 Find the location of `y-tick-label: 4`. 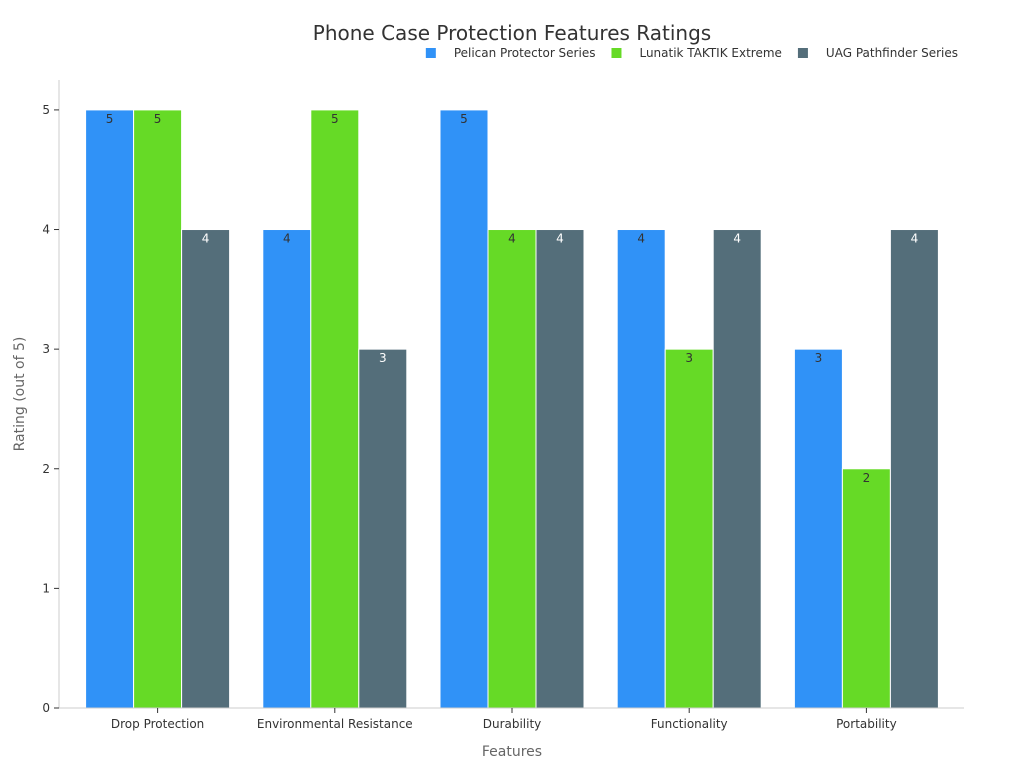

y-tick-label: 4 is located at coordinates (46, 230).